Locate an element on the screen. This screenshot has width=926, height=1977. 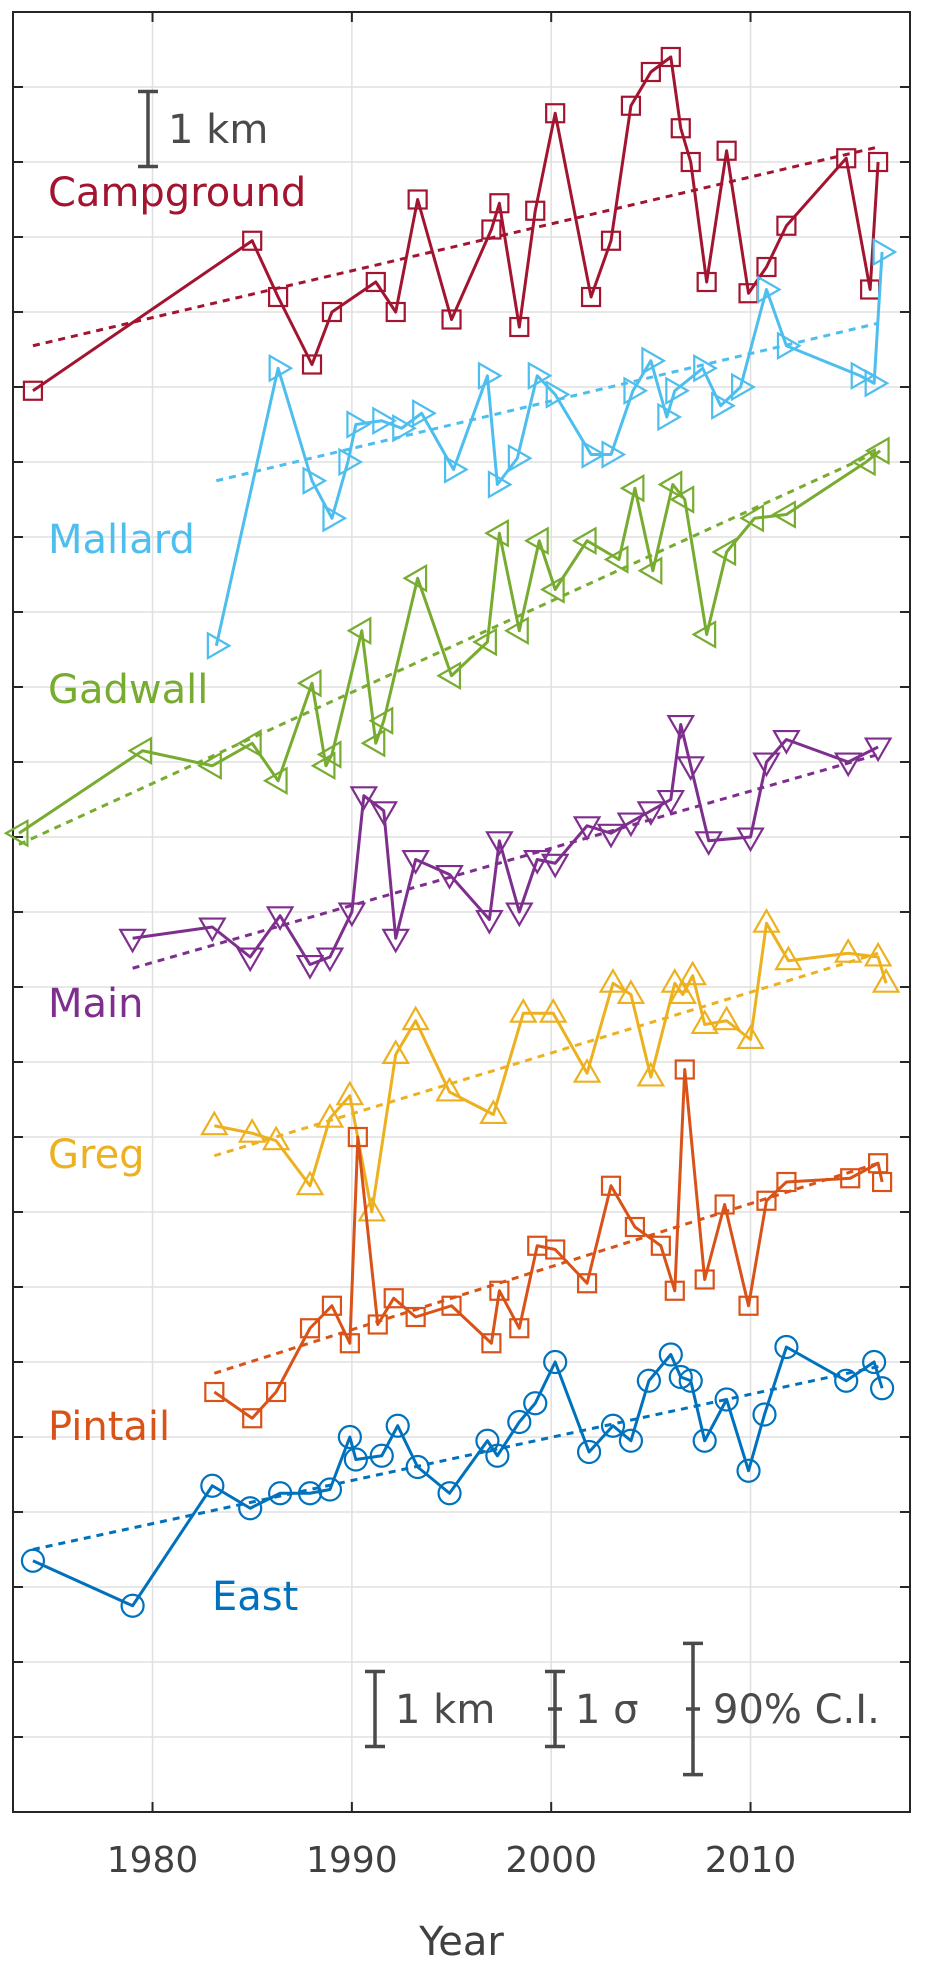
trend-line-east is located at coordinates (457, 1457).